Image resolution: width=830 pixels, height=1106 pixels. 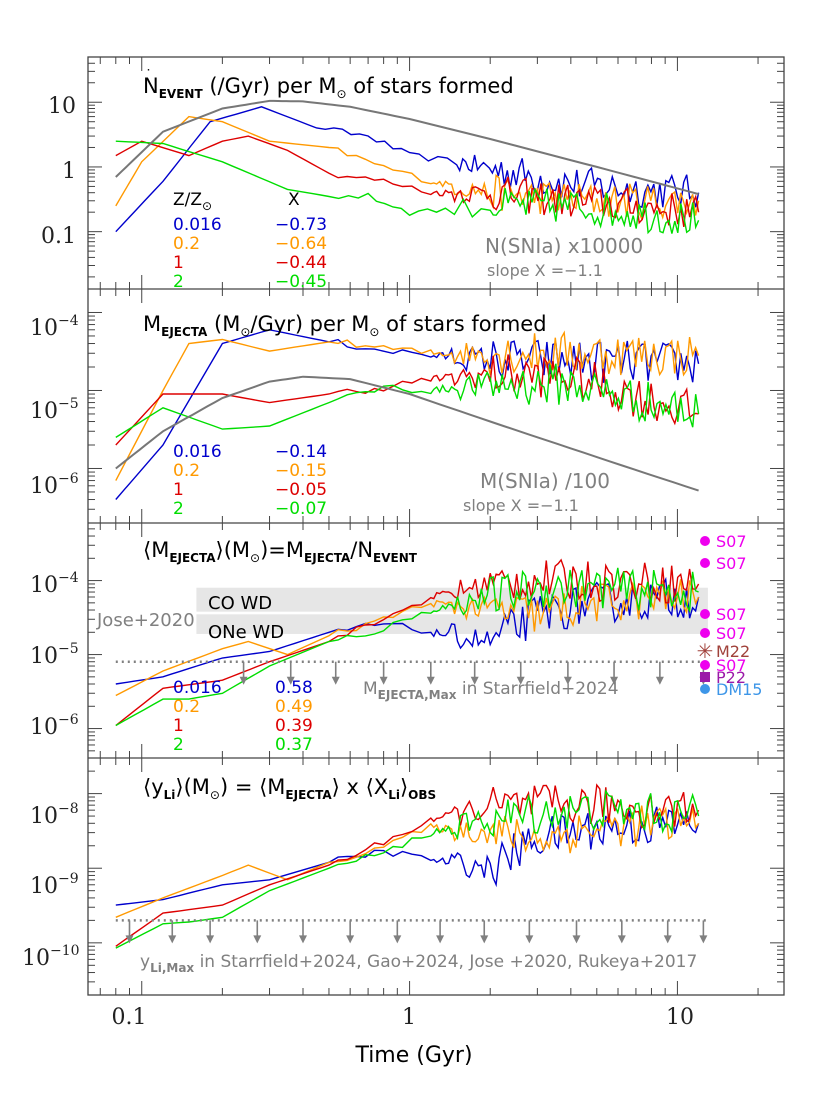 I want to click on legend-x: −0.07, so click(x=301, y=509).